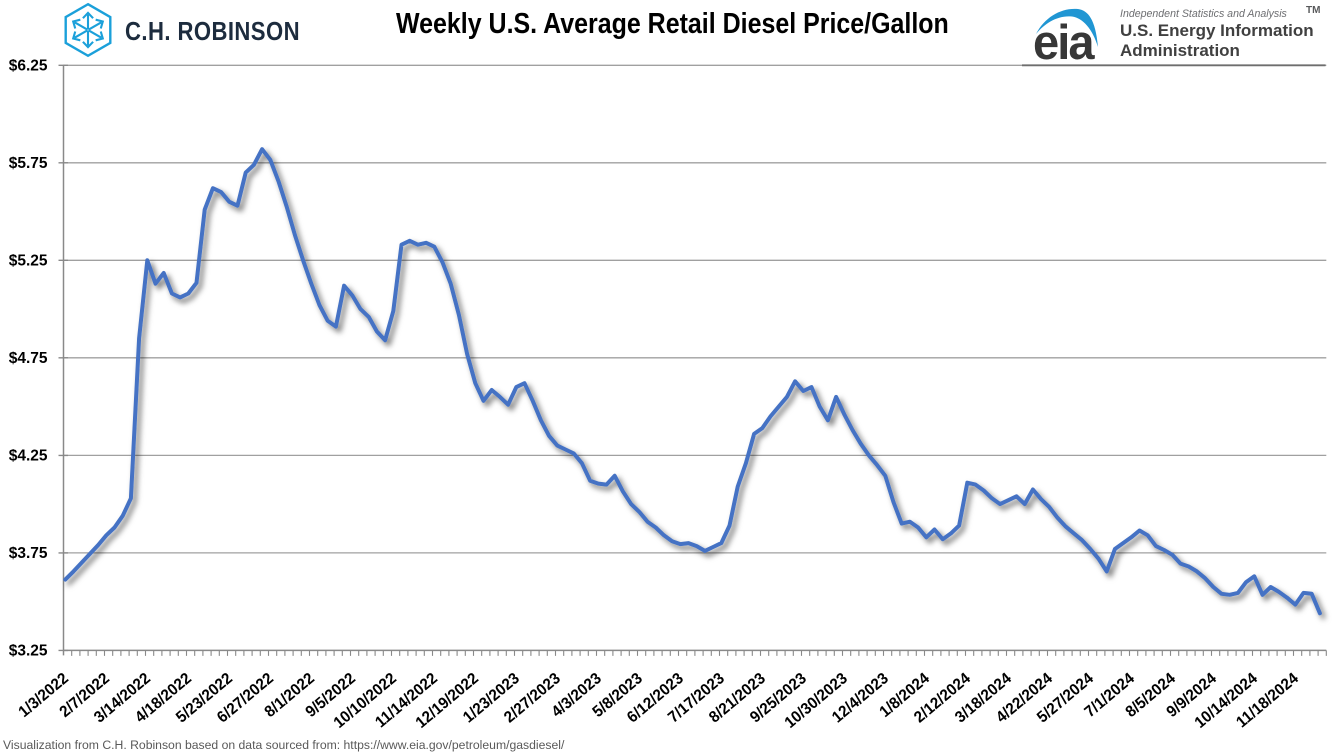  What do you see at coordinates (28, 66) in the screenshot?
I see `svg-text: $6.25` at bounding box center [28, 66].